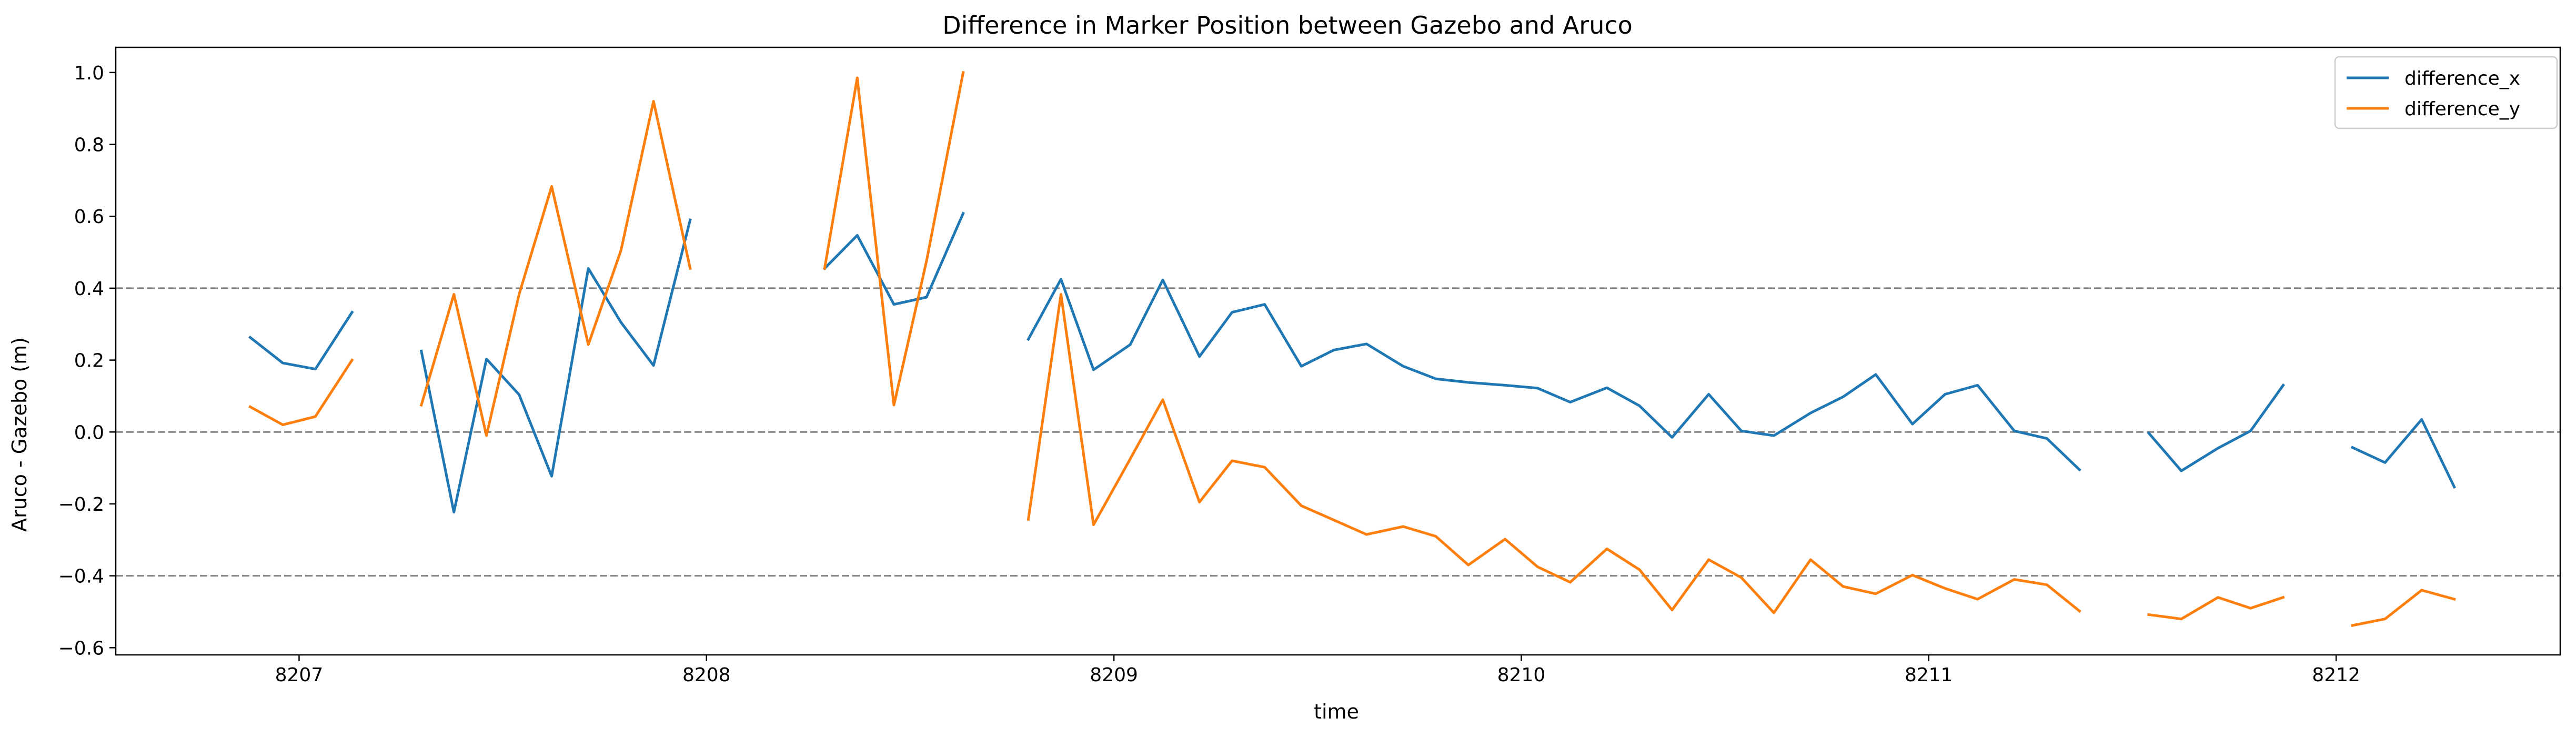 This screenshot has height=738, width=2576. I want to click on y-tick-label: 0.2, so click(89, 361).